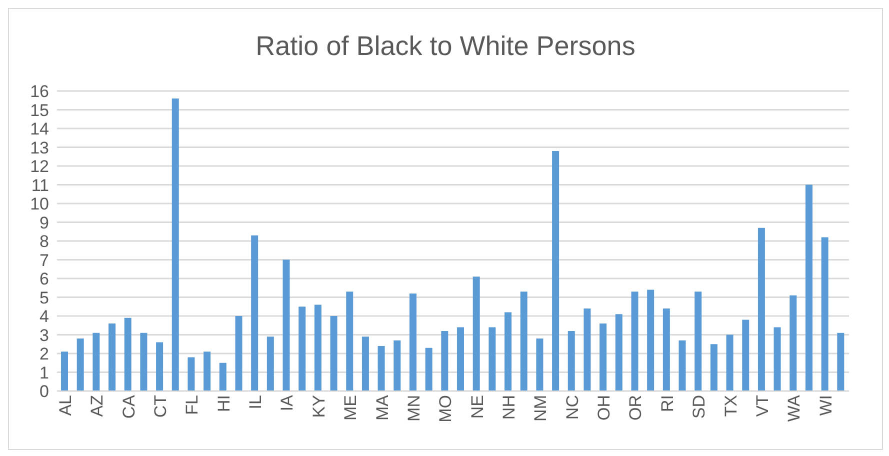 The image size is (889, 456). I want to click on y-tick-label: 1, so click(44, 372).